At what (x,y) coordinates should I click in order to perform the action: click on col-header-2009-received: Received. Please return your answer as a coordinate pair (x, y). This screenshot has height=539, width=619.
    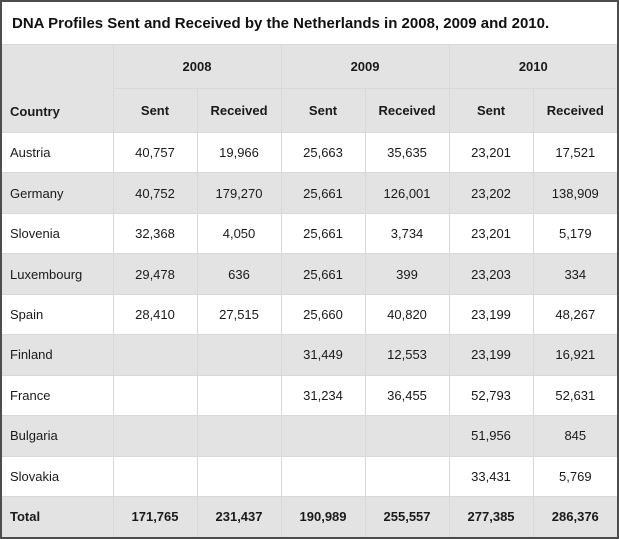
    Looking at the image, I should click on (407, 110).